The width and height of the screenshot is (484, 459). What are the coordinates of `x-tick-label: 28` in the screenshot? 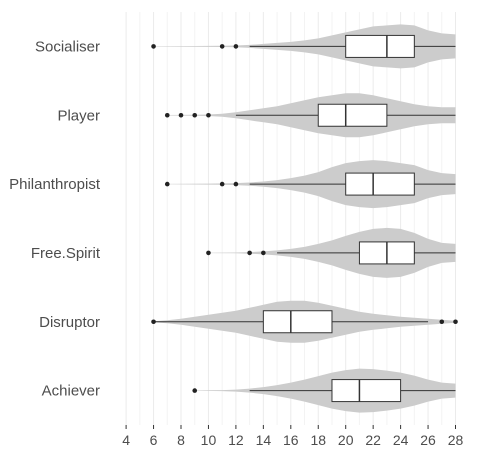 It's located at (456, 440).